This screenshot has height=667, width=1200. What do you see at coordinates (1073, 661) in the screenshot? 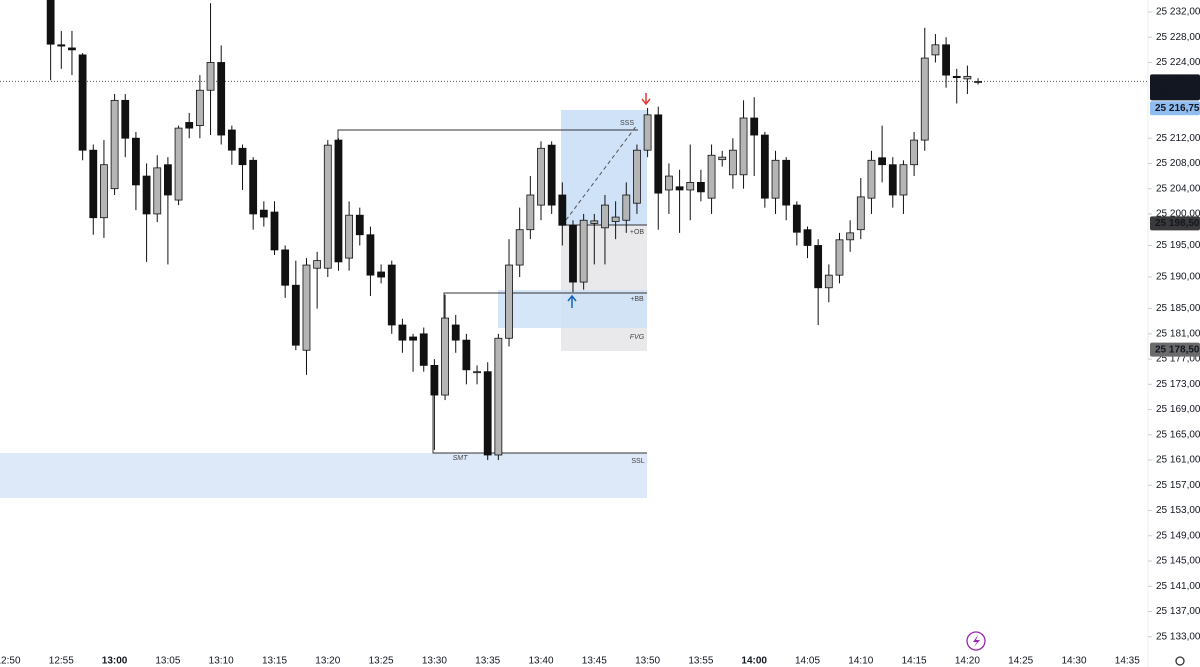
I see `x-tick-label: 14:30` at bounding box center [1073, 661].